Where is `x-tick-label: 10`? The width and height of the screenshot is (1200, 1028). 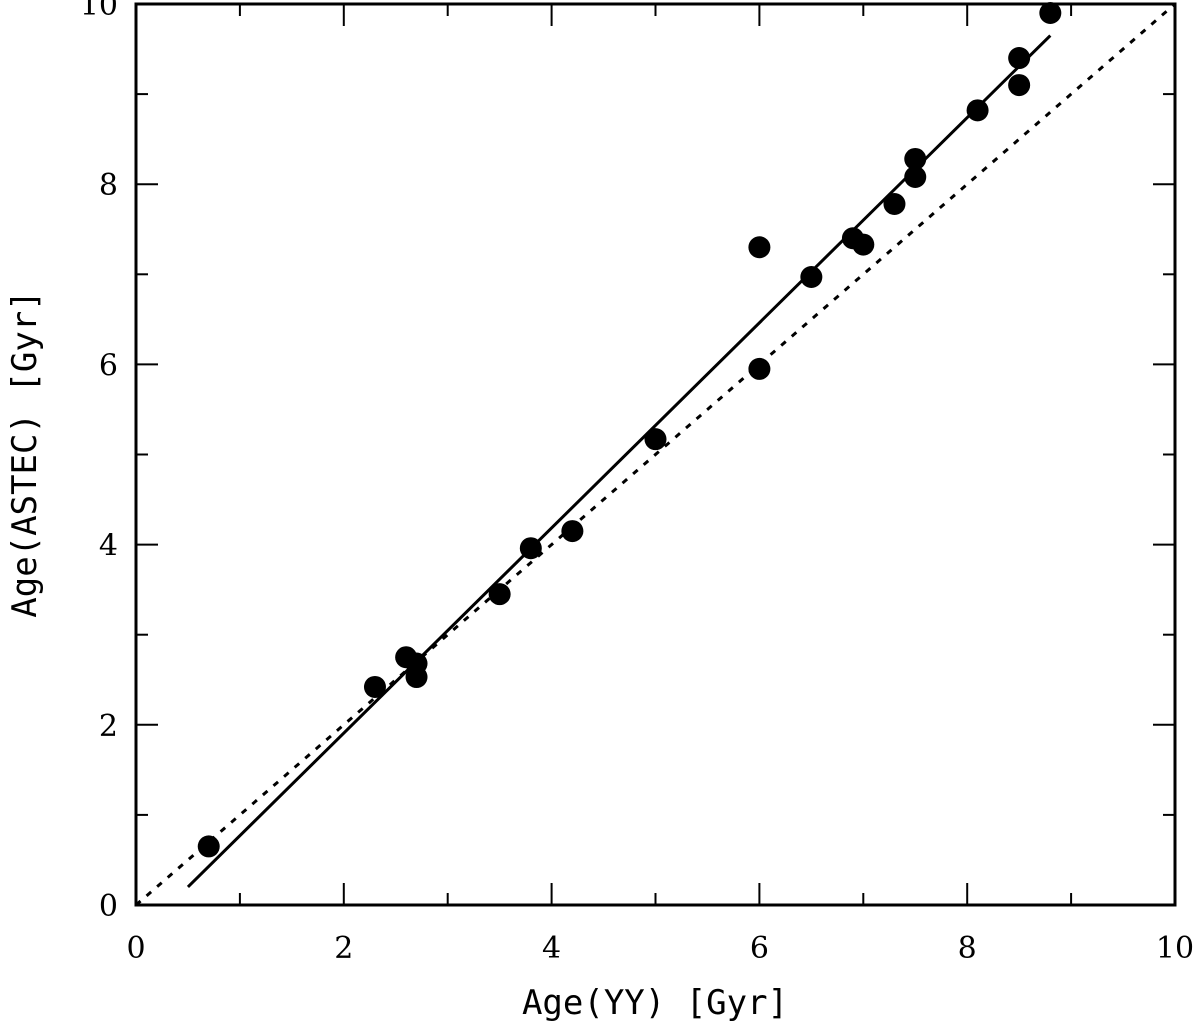 x-tick-label: 10 is located at coordinates (1175, 948).